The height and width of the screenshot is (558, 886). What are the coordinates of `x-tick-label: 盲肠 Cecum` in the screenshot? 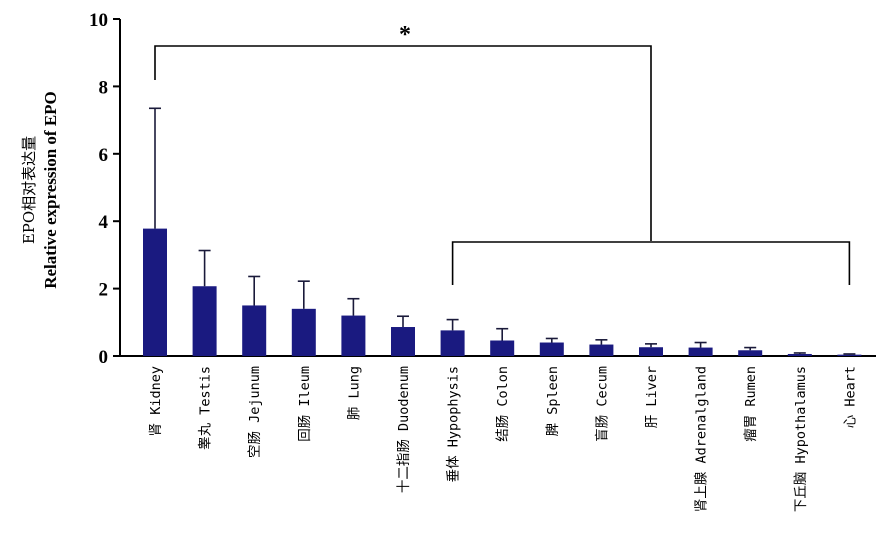 It's located at (601, 404).